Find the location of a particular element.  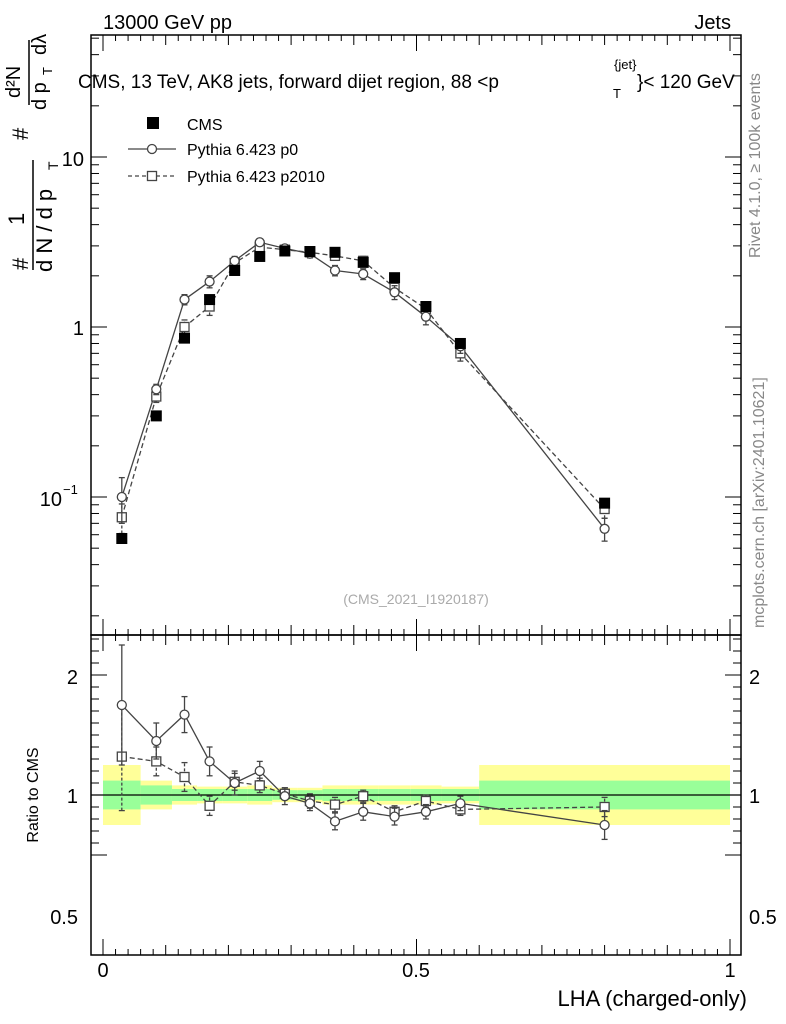

xaxis-title: LHA (charged-only) is located at coordinates (652, 998).